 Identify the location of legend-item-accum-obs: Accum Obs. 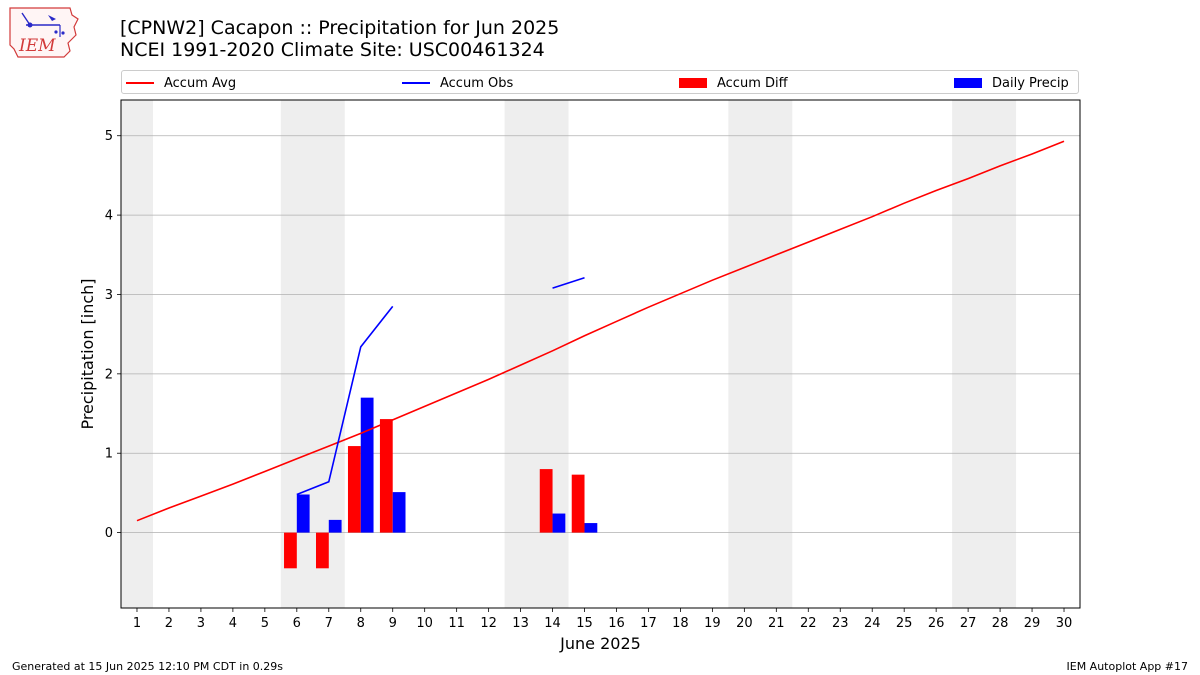
(457, 83).